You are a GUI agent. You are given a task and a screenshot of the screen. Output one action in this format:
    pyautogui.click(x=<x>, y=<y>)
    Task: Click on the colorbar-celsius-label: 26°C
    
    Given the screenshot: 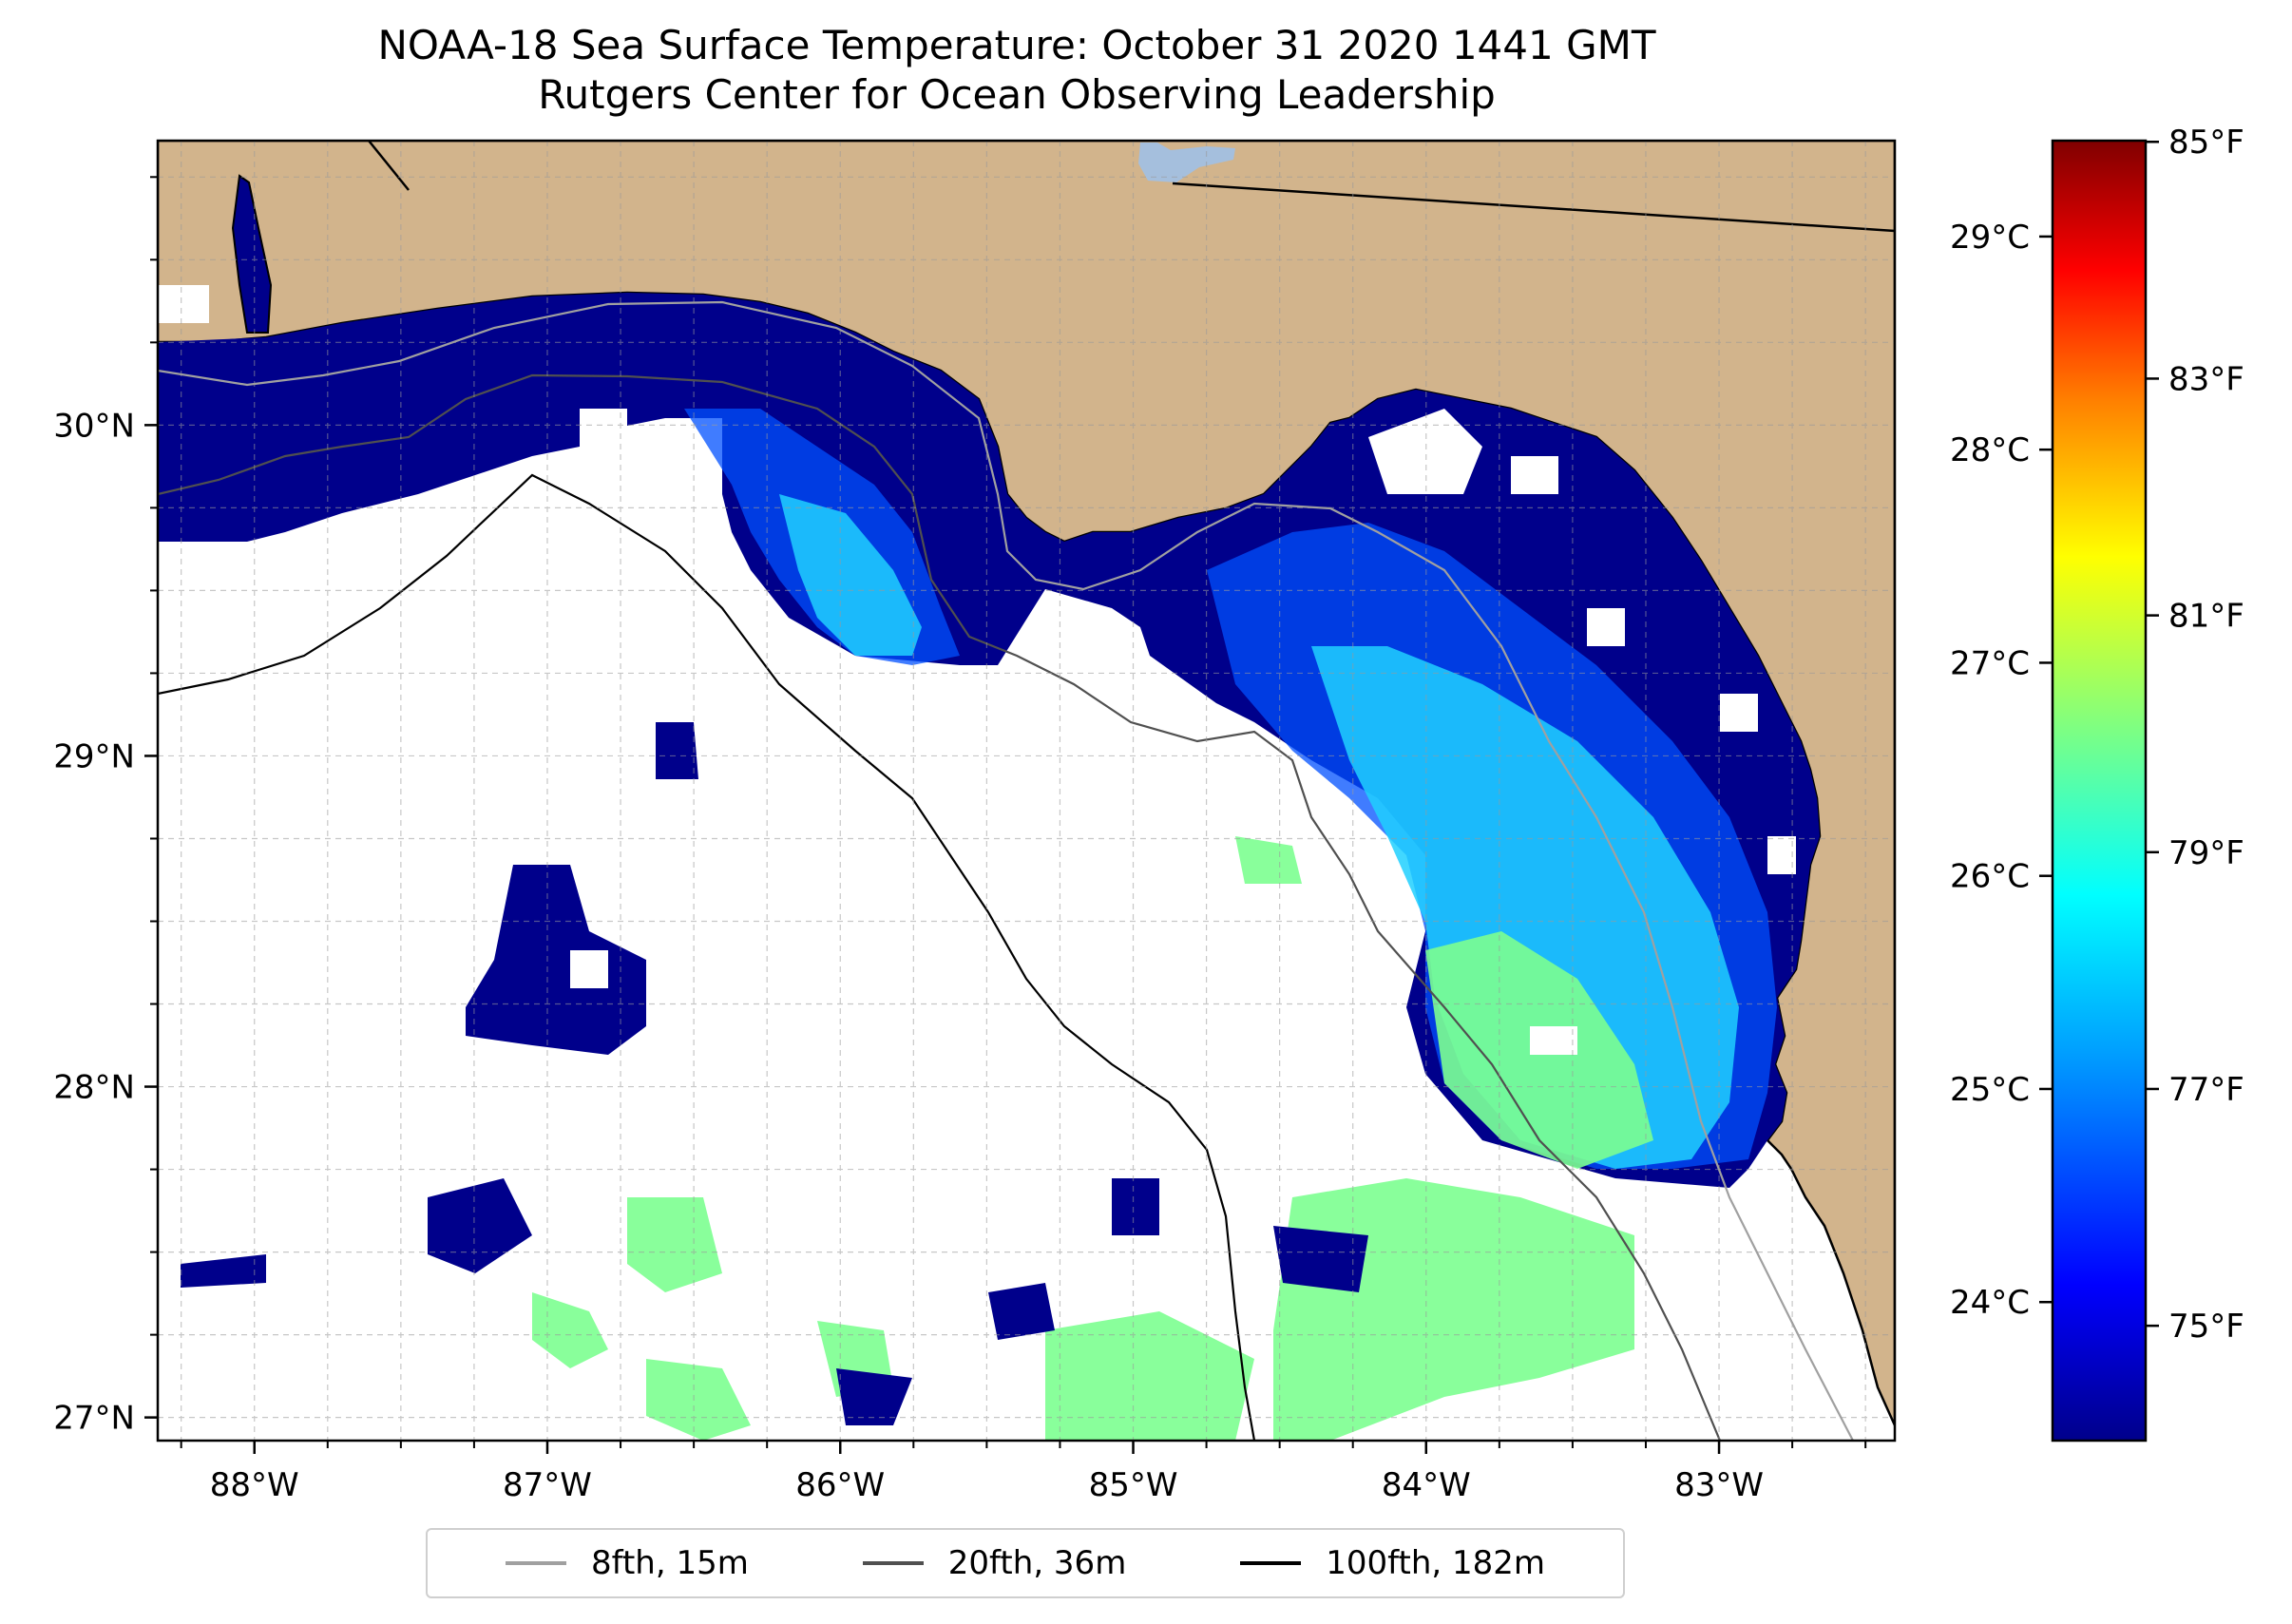 What is the action you would take?
    pyautogui.click(x=1990, y=877)
    